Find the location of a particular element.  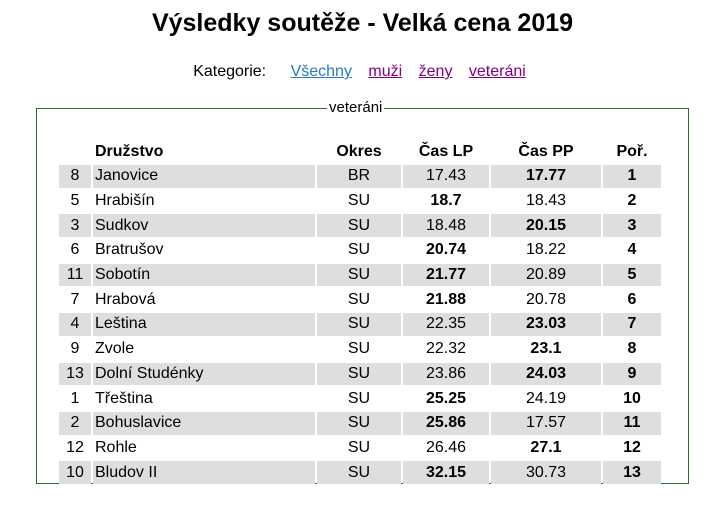

time-pp-cell: 18.43 is located at coordinates (546, 201).